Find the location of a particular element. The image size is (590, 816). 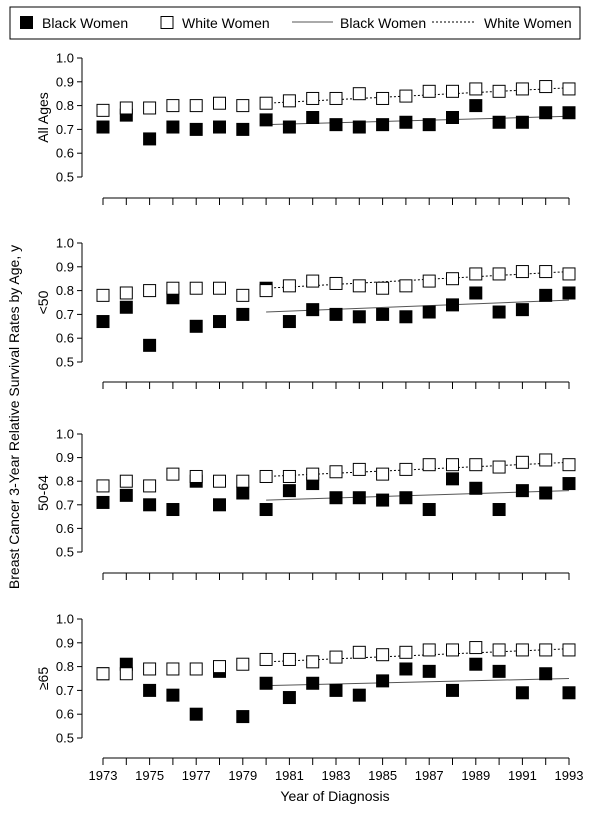

x-tick-label: 1973 is located at coordinates (103, 775).